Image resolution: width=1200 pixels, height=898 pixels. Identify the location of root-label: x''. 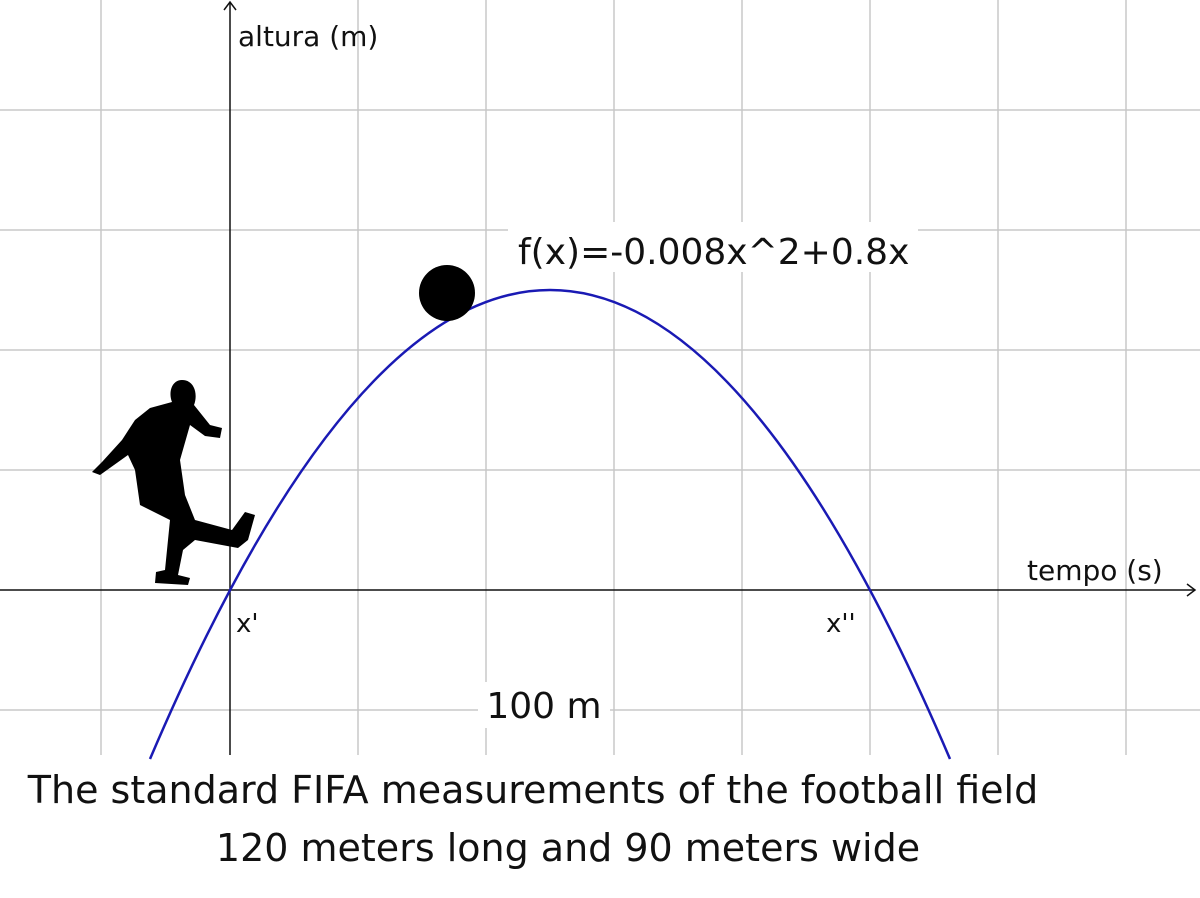
(841, 624).